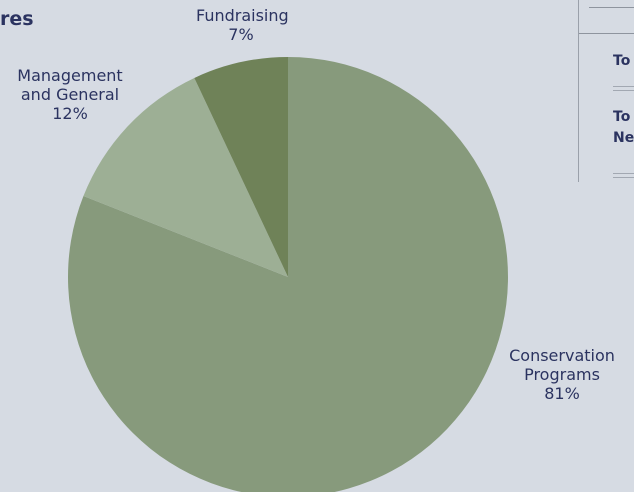 The height and width of the screenshot is (492, 634). I want to click on slice-label-management: Management and General 12%, so click(70, 94).